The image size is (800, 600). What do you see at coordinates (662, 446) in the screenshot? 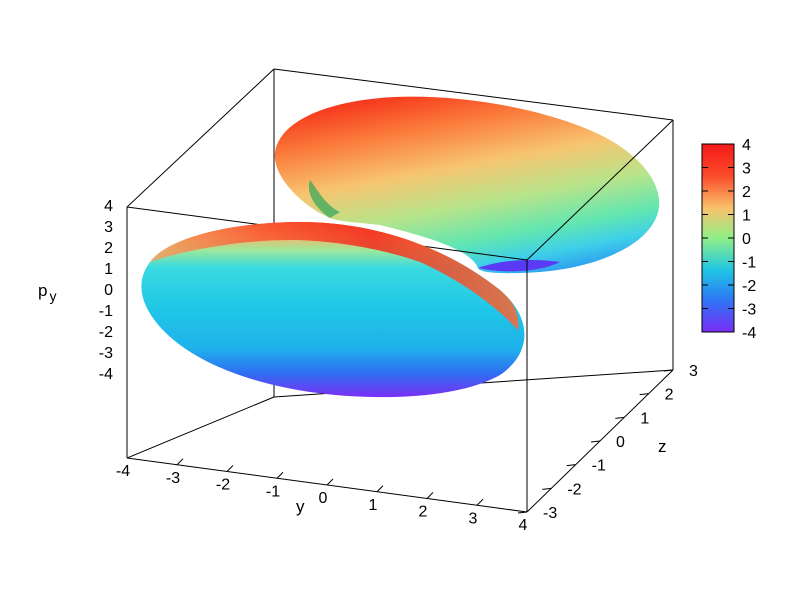
I see `y-axis-label: z` at bounding box center [662, 446].